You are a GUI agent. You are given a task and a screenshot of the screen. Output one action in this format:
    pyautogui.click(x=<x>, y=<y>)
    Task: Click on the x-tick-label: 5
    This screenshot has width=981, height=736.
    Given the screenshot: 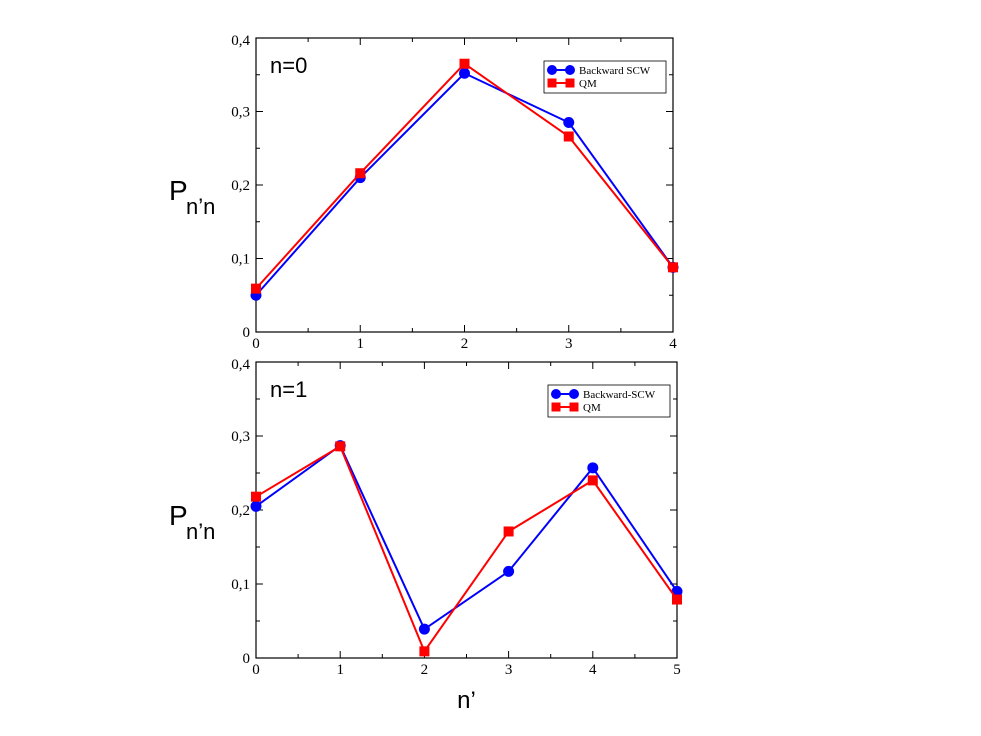 What is the action you would take?
    pyautogui.click(x=677, y=670)
    